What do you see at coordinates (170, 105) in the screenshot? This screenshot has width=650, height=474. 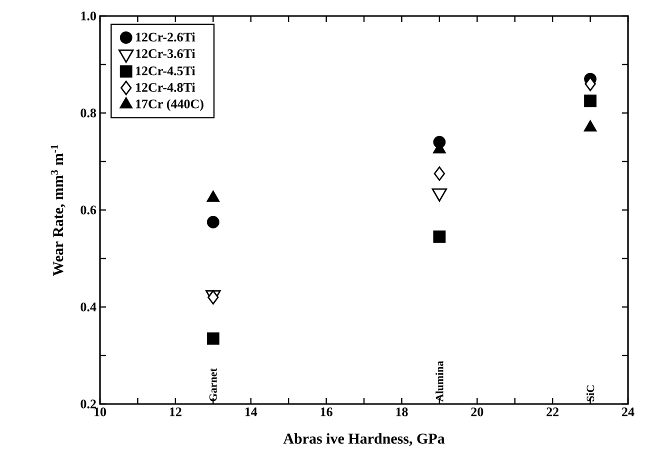 I see `legend-label: 17Cr (440C)` at bounding box center [170, 105].